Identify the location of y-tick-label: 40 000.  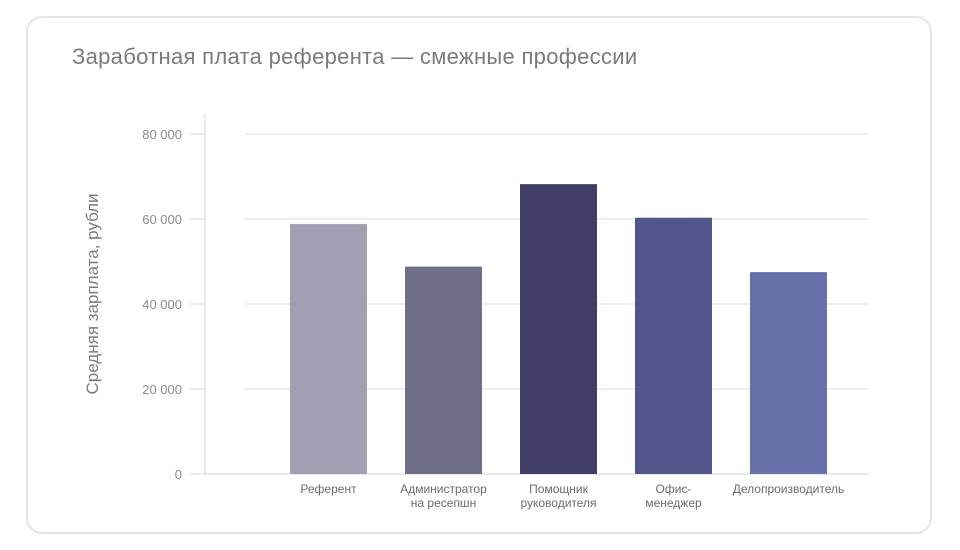
(162, 304).